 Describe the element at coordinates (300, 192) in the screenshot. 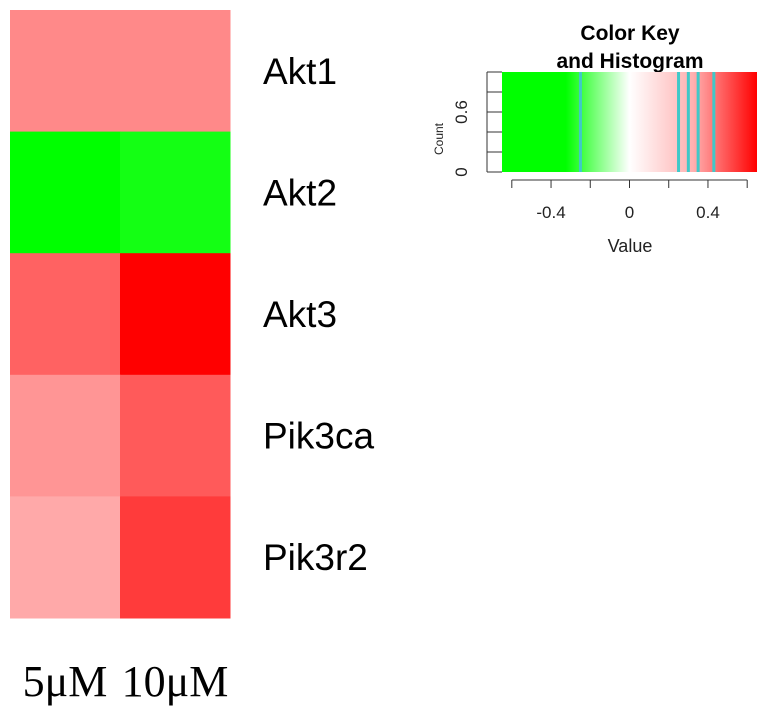

I see `row-label-akt2: Akt2` at that location.